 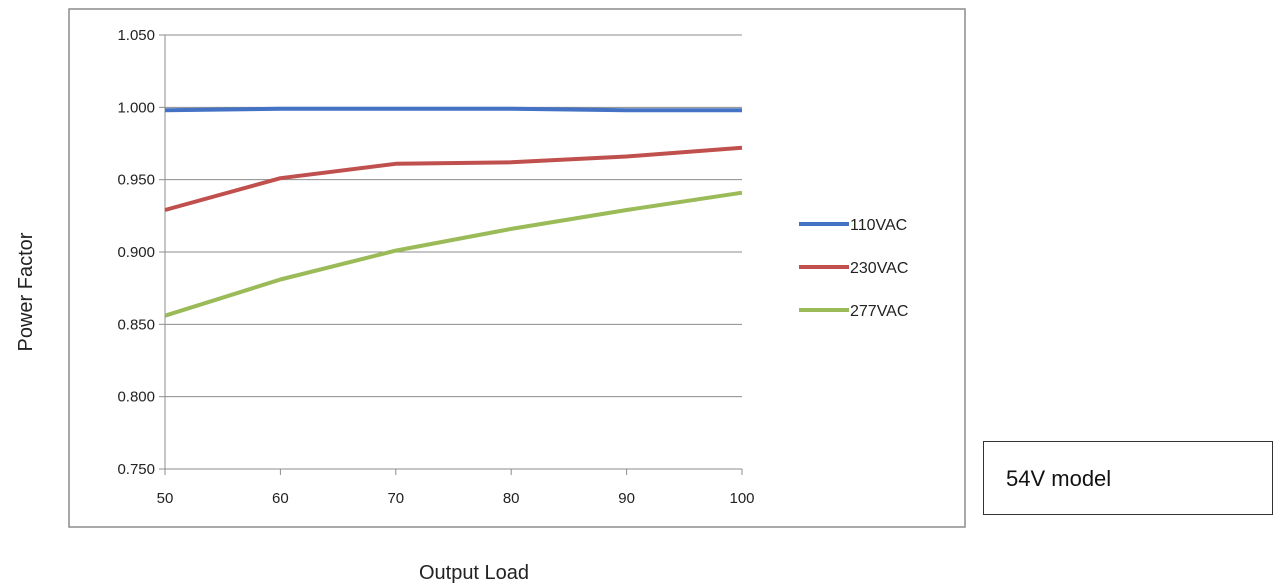 What do you see at coordinates (136, 180) in the screenshot?
I see `y-tick-label: 0.950` at bounding box center [136, 180].